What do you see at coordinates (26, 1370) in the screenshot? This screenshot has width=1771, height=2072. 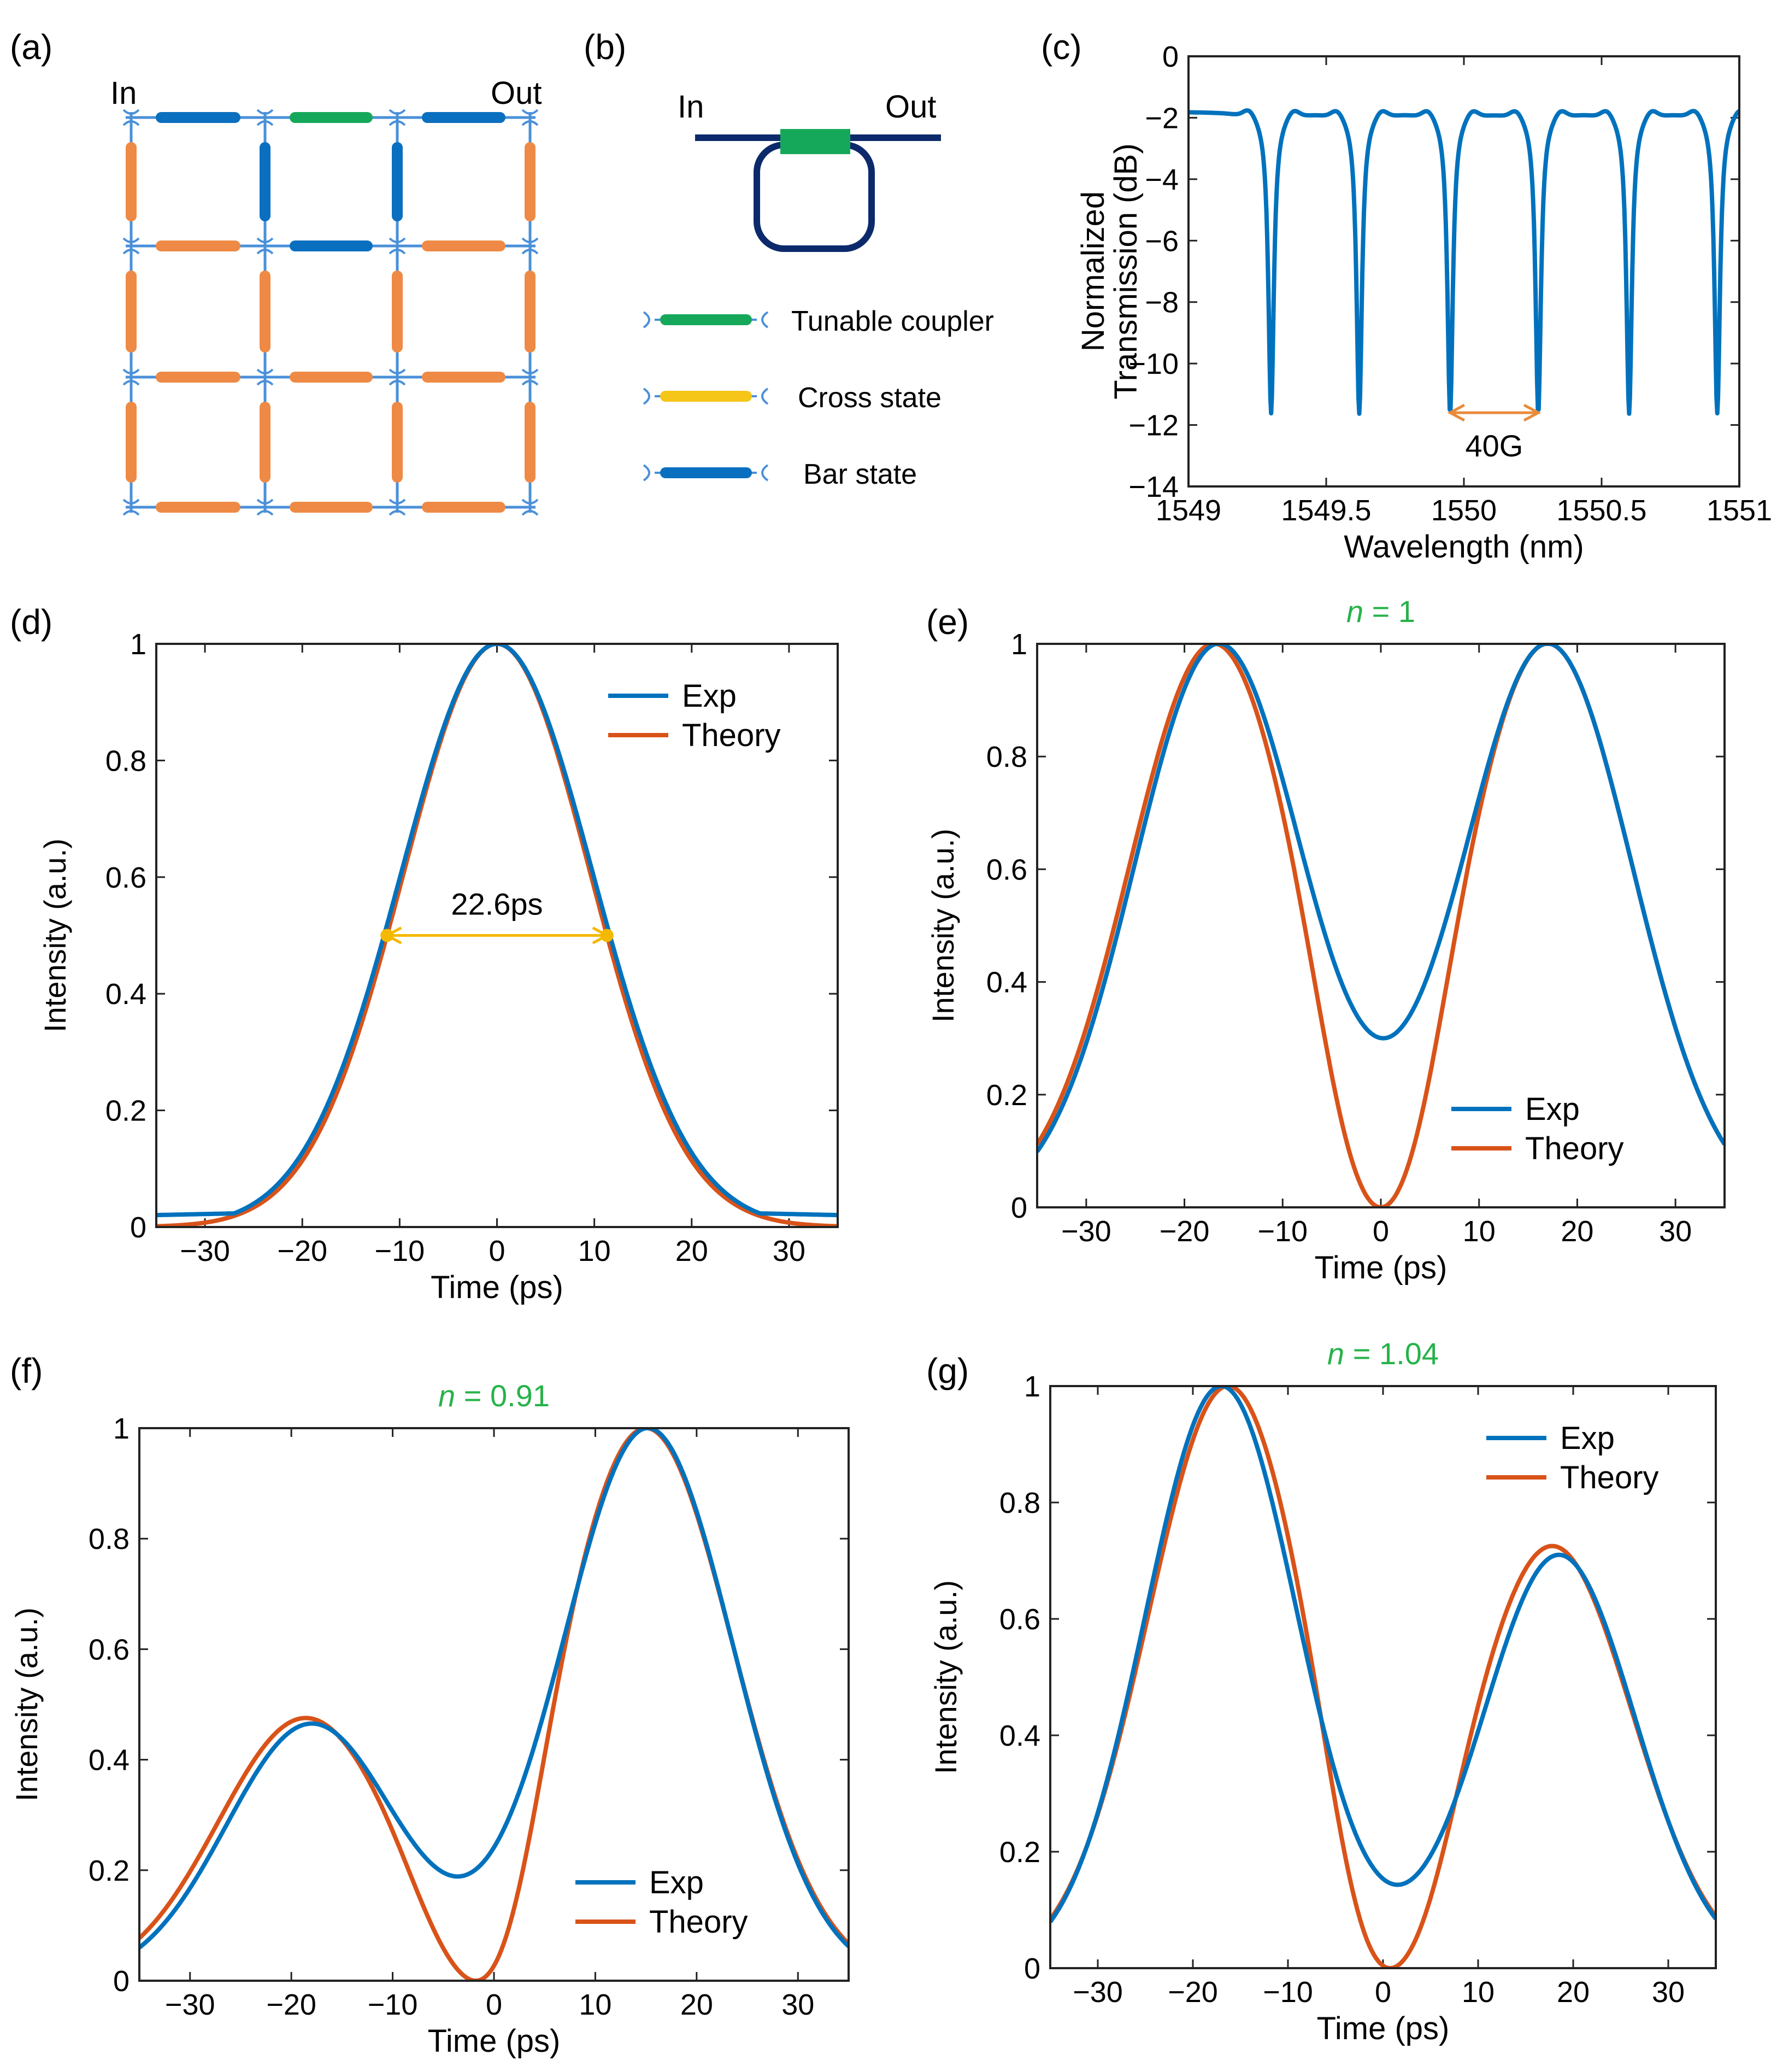 I see `panel-label: (f)` at bounding box center [26, 1370].